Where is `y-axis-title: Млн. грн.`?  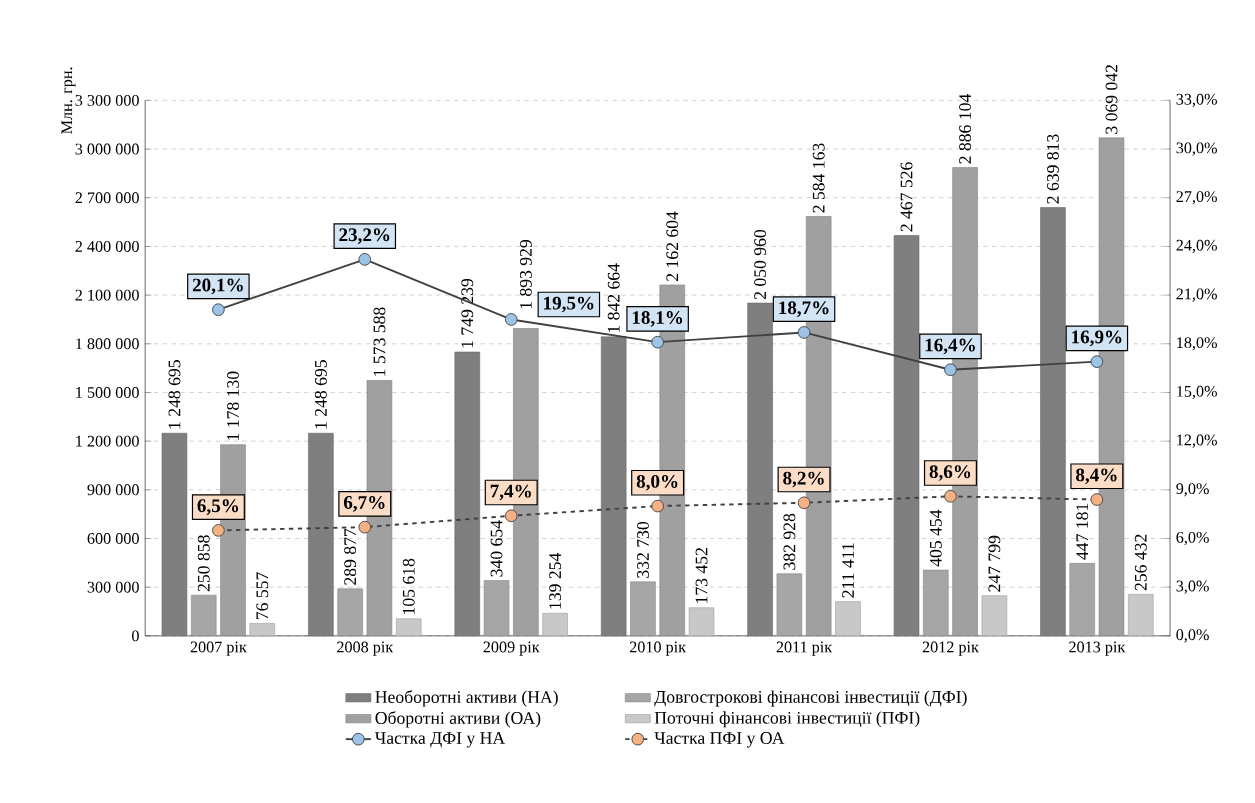 y-axis-title: Млн. грн. is located at coordinates (68, 100).